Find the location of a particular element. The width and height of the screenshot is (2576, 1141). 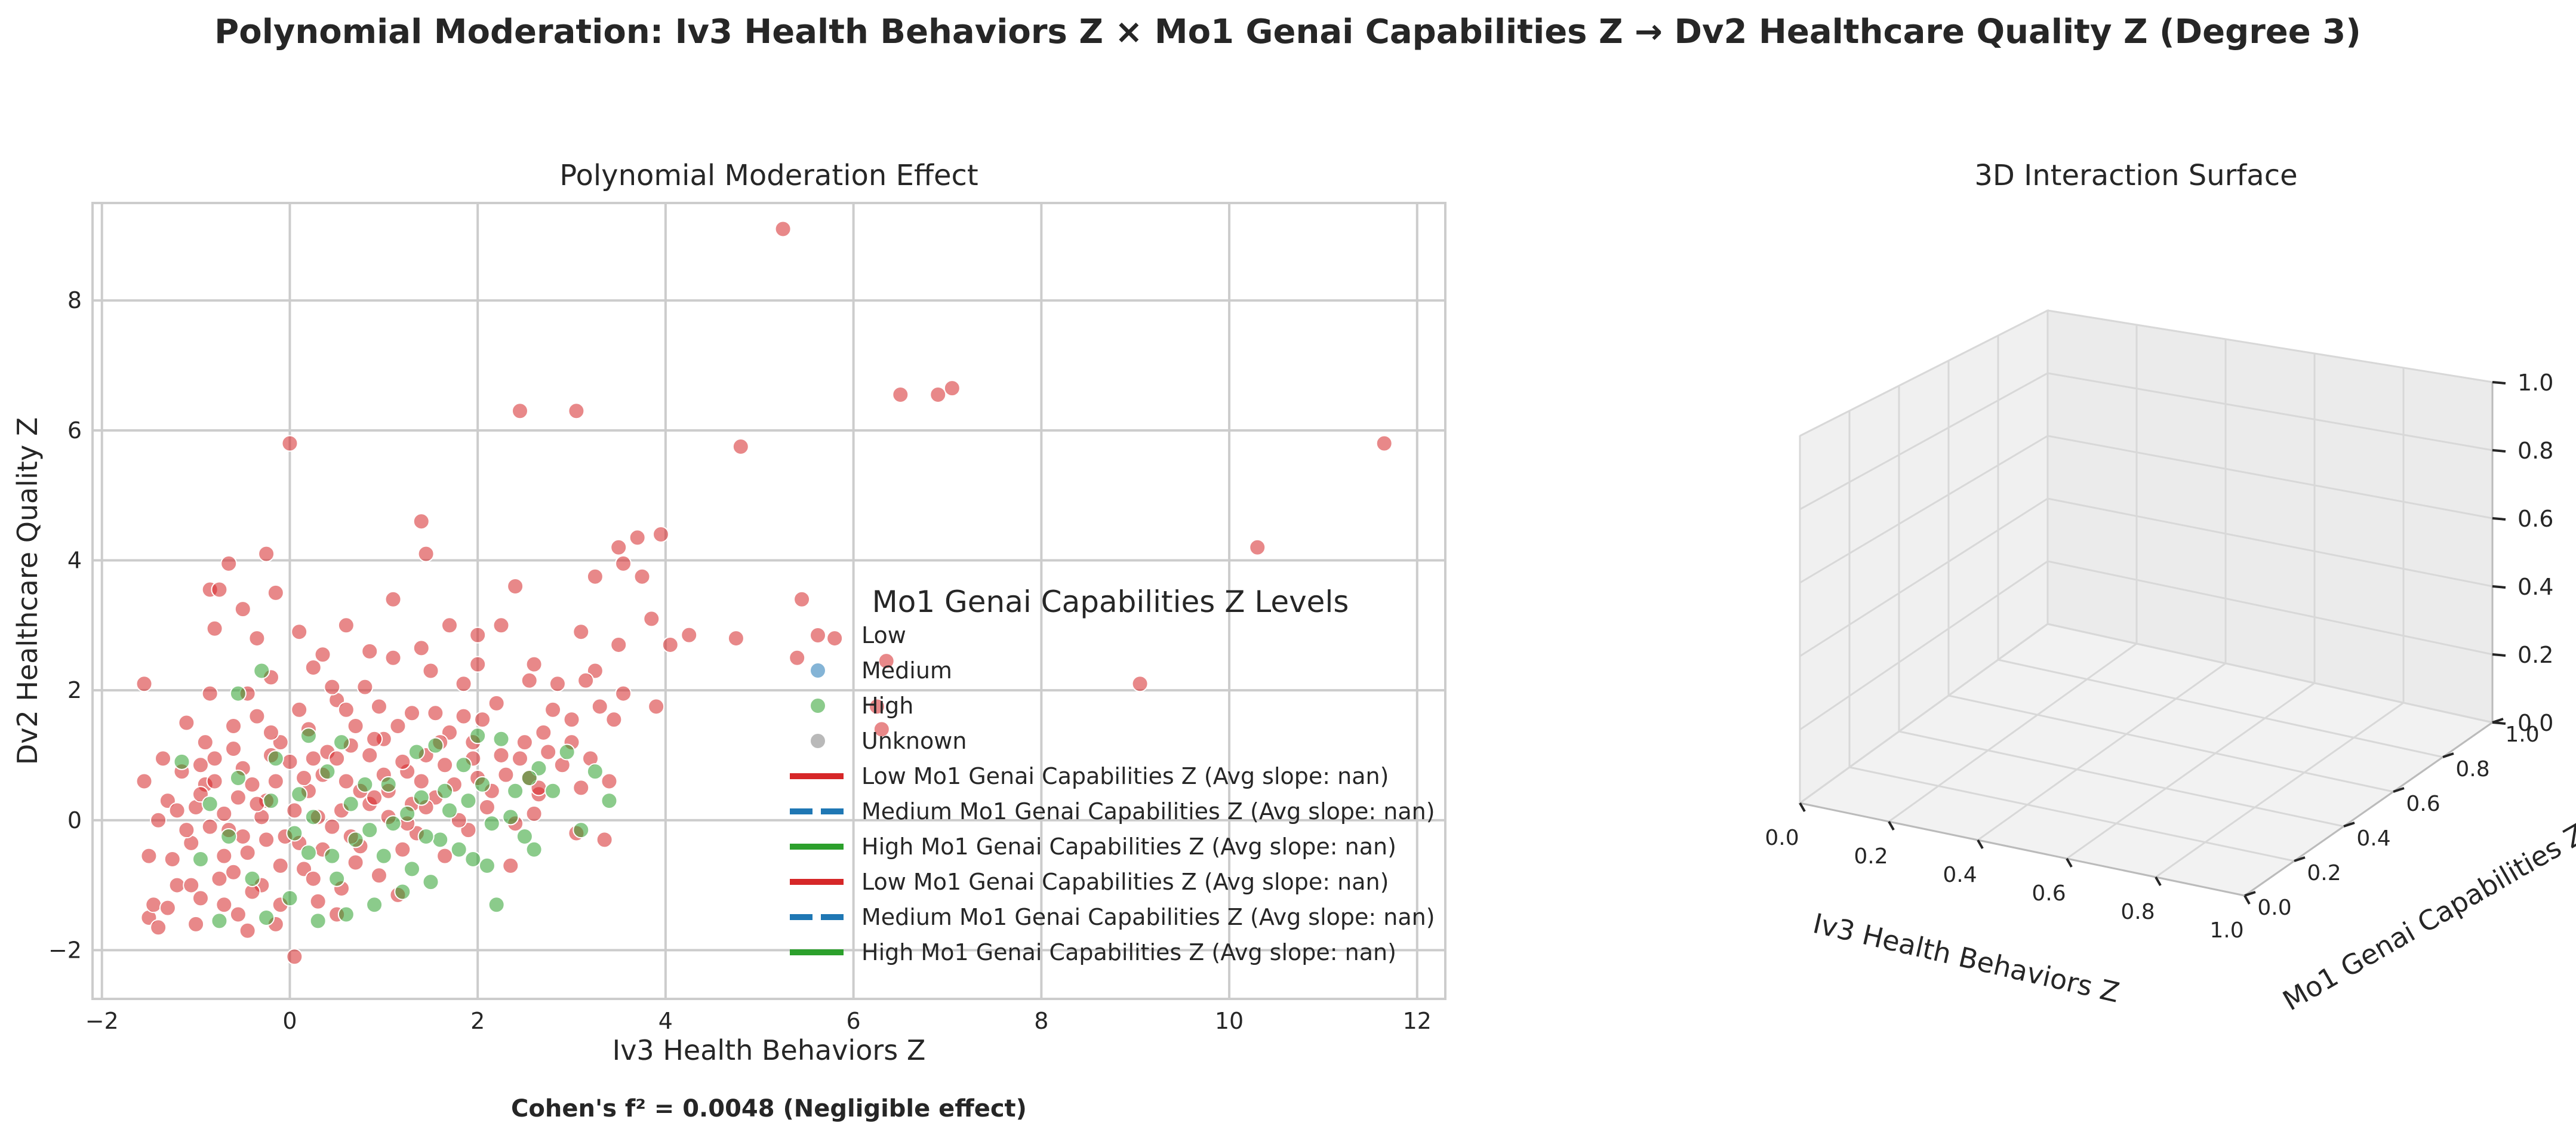

surface-xtick-label: 1.0 is located at coordinates (2226, 930).